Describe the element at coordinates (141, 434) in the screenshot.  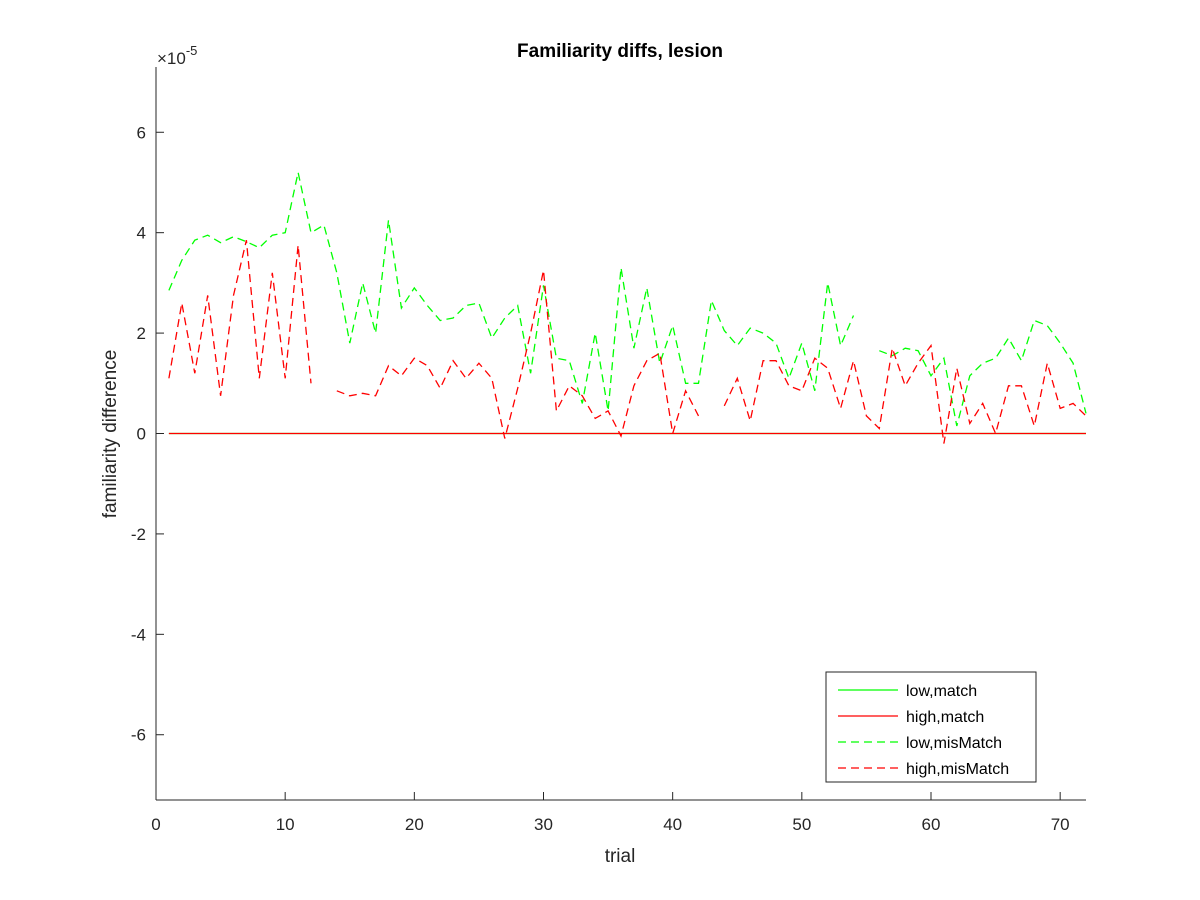
I see `y-tick-label: 0` at that location.